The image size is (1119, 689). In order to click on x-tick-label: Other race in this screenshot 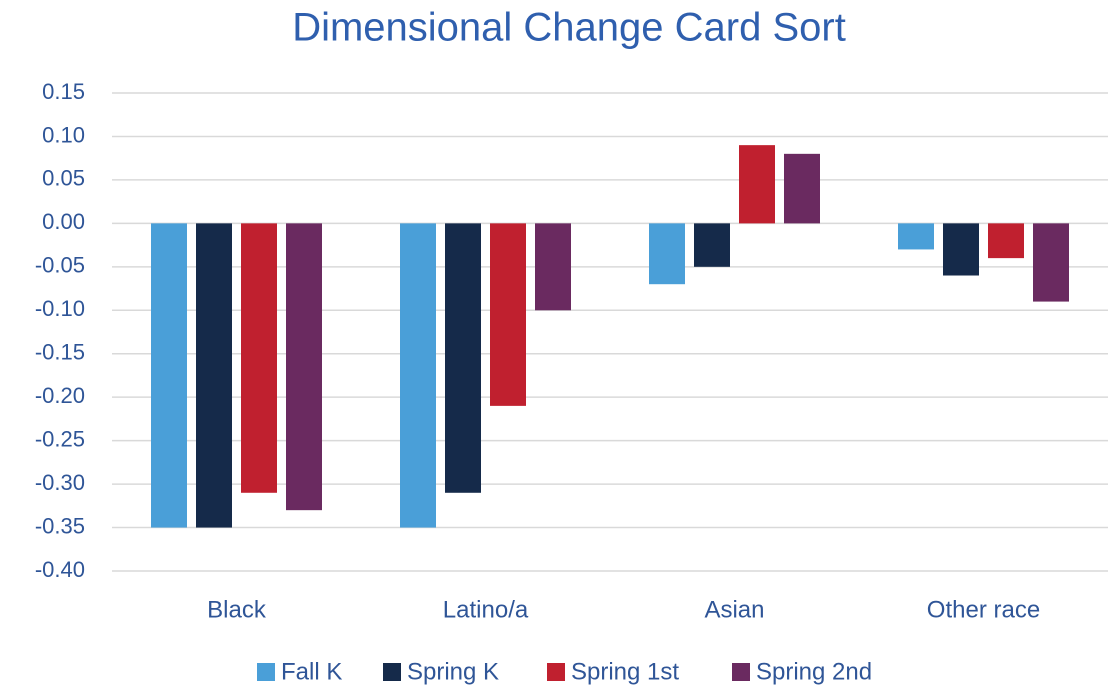, I will do `click(983, 609)`.